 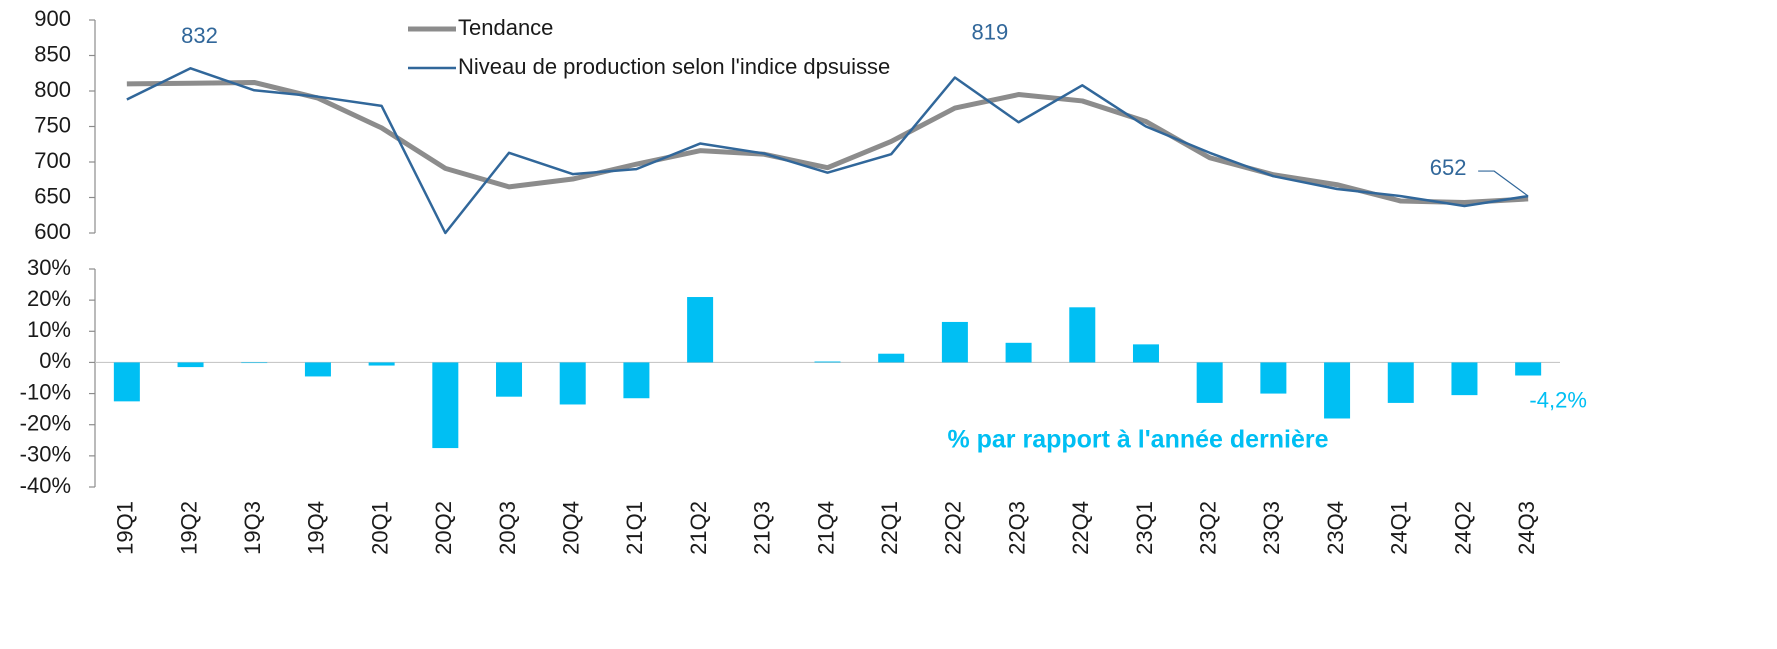 What do you see at coordinates (1503, 183) in the screenshot?
I see `leader-line` at bounding box center [1503, 183].